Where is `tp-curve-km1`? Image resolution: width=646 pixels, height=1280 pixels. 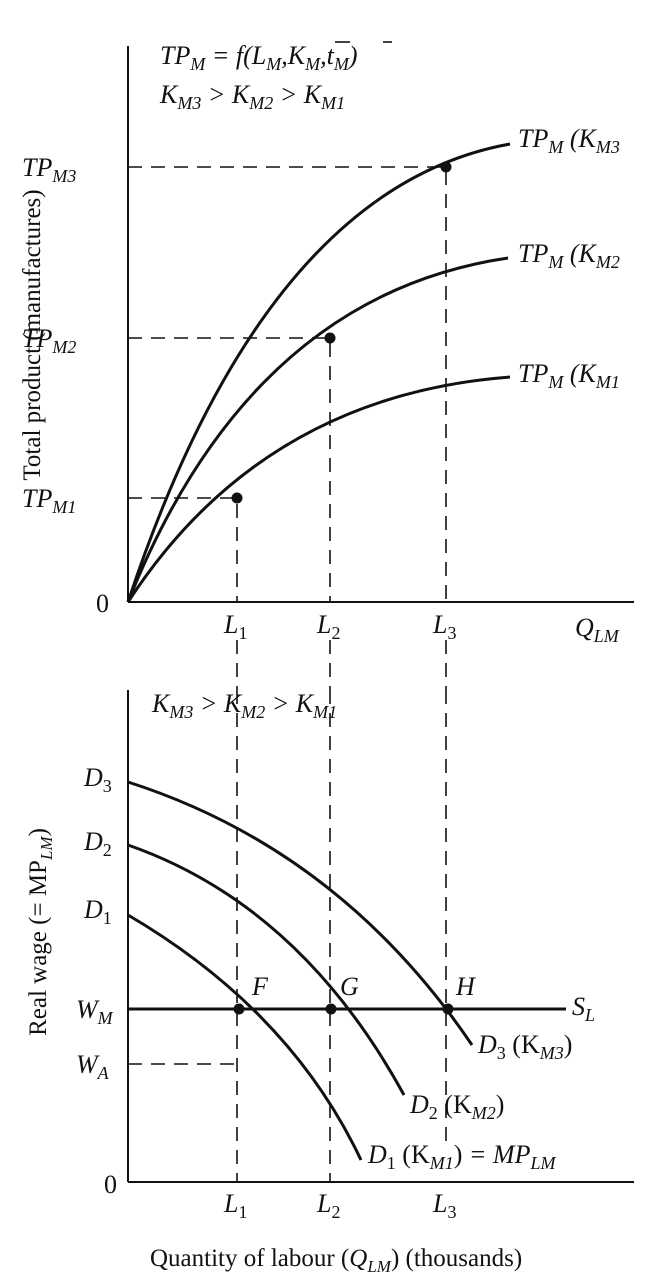 tp-curve-km1 is located at coordinates (318, 489).